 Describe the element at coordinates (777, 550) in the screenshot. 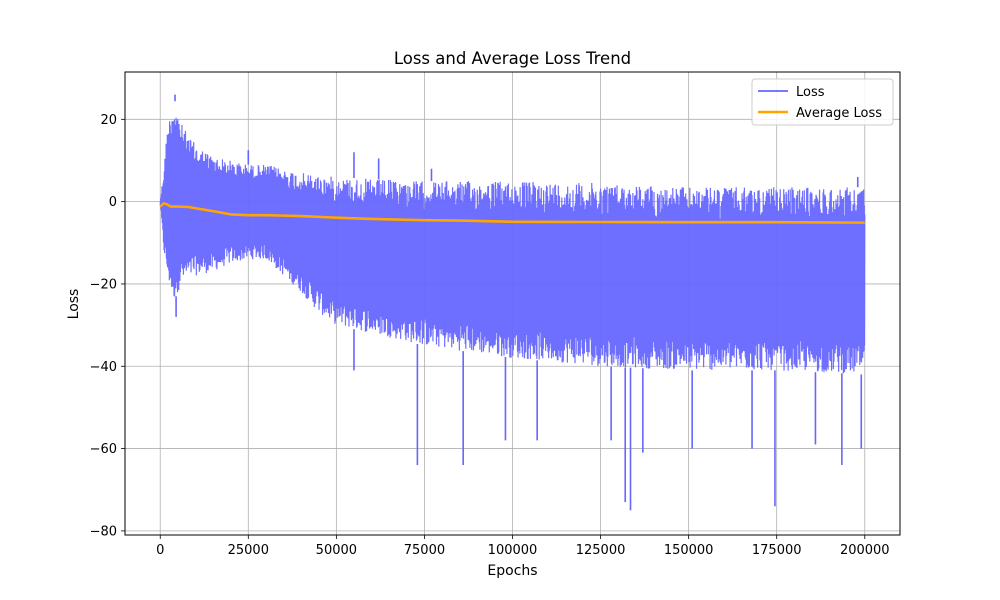

I see `x-tick-label: 175000` at that location.